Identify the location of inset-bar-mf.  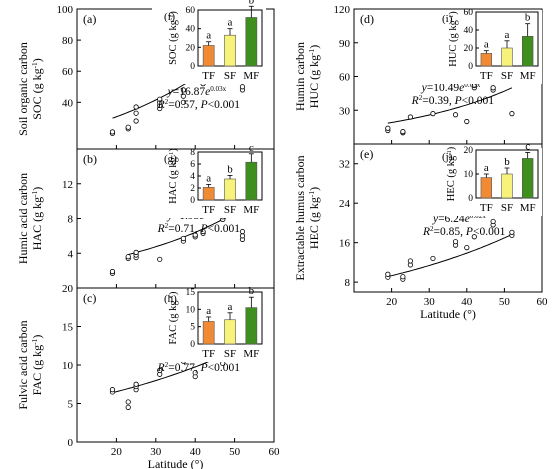
(527, 51).